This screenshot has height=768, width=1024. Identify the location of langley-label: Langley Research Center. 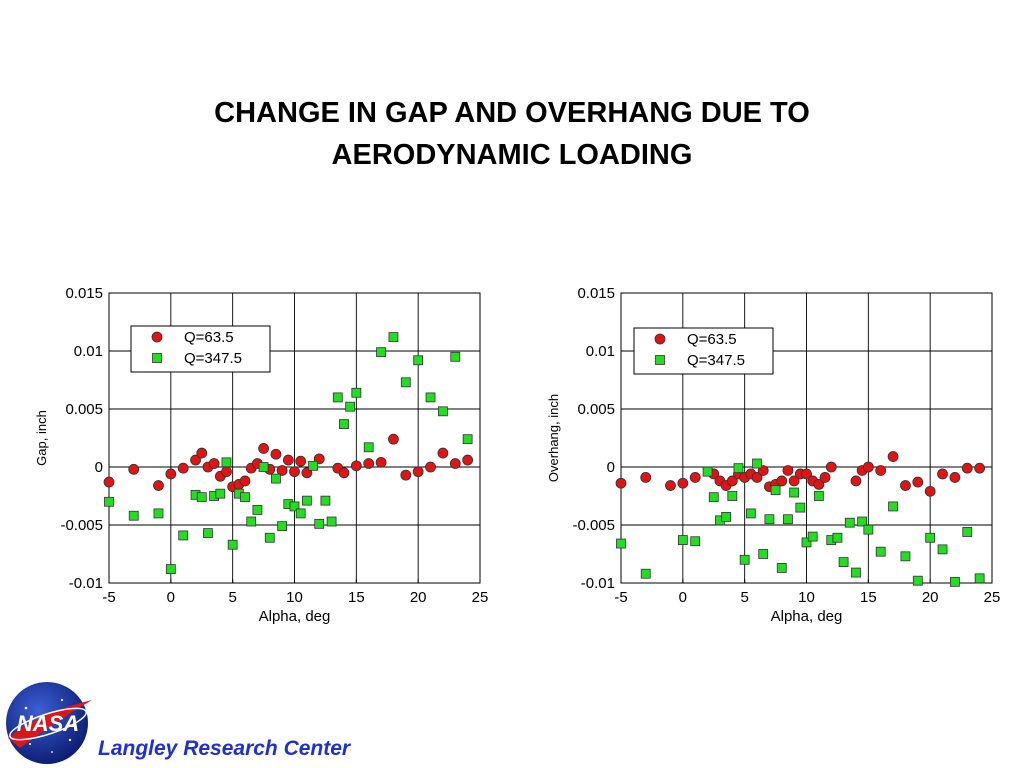
(224, 748).